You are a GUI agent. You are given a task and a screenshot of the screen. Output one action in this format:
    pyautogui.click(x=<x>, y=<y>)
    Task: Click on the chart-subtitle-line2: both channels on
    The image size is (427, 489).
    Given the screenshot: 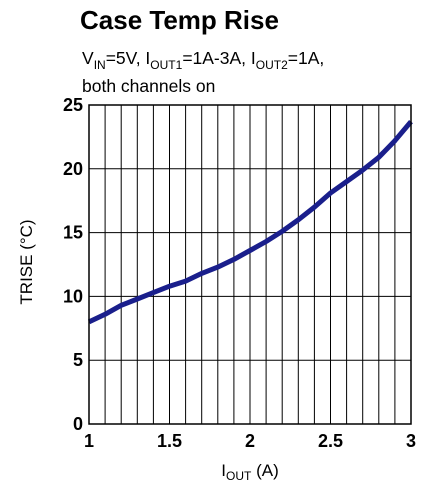 What is the action you would take?
    pyautogui.click(x=148, y=86)
    